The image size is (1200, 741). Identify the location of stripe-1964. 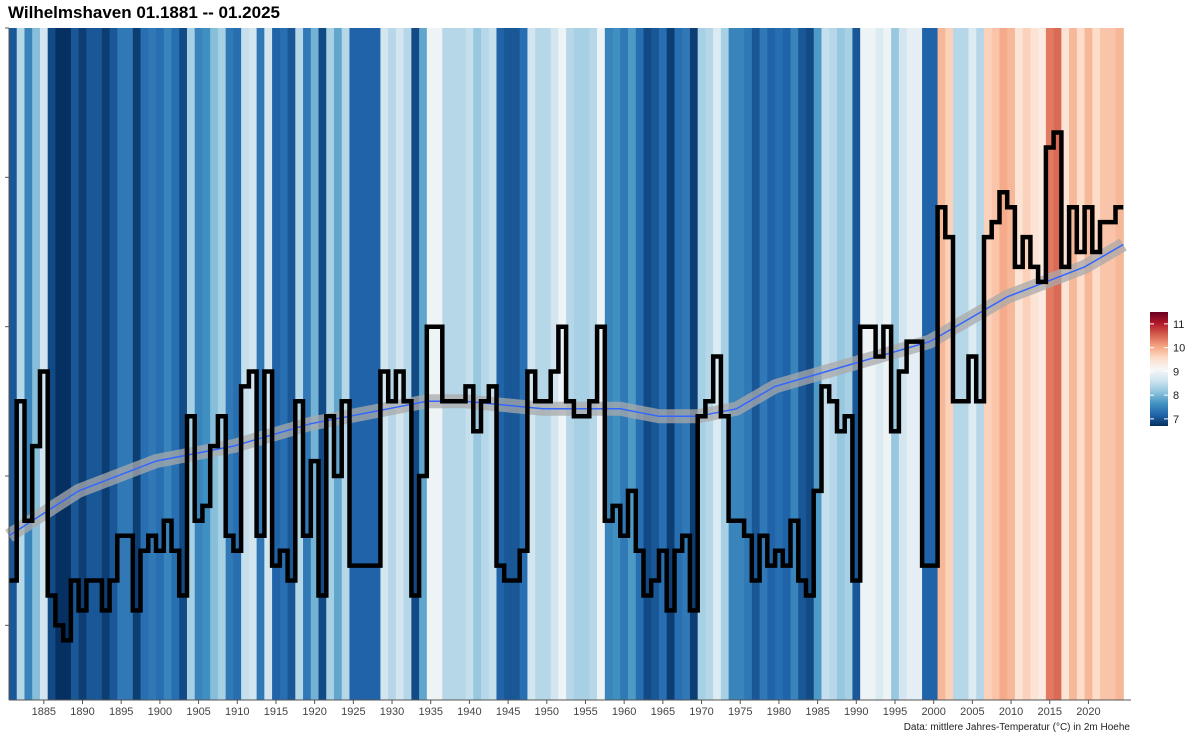
(655, 364).